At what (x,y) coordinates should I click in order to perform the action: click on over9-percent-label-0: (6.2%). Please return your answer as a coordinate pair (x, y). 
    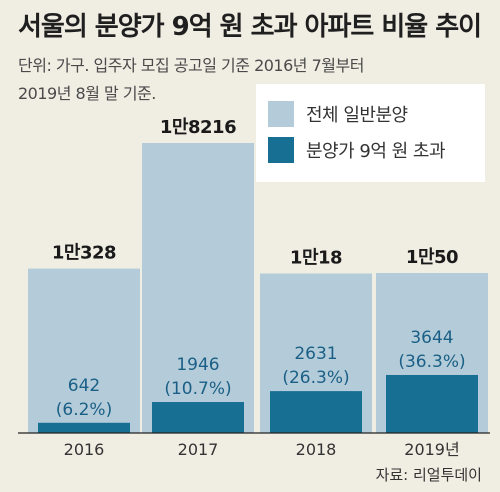
    Looking at the image, I should click on (84, 410).